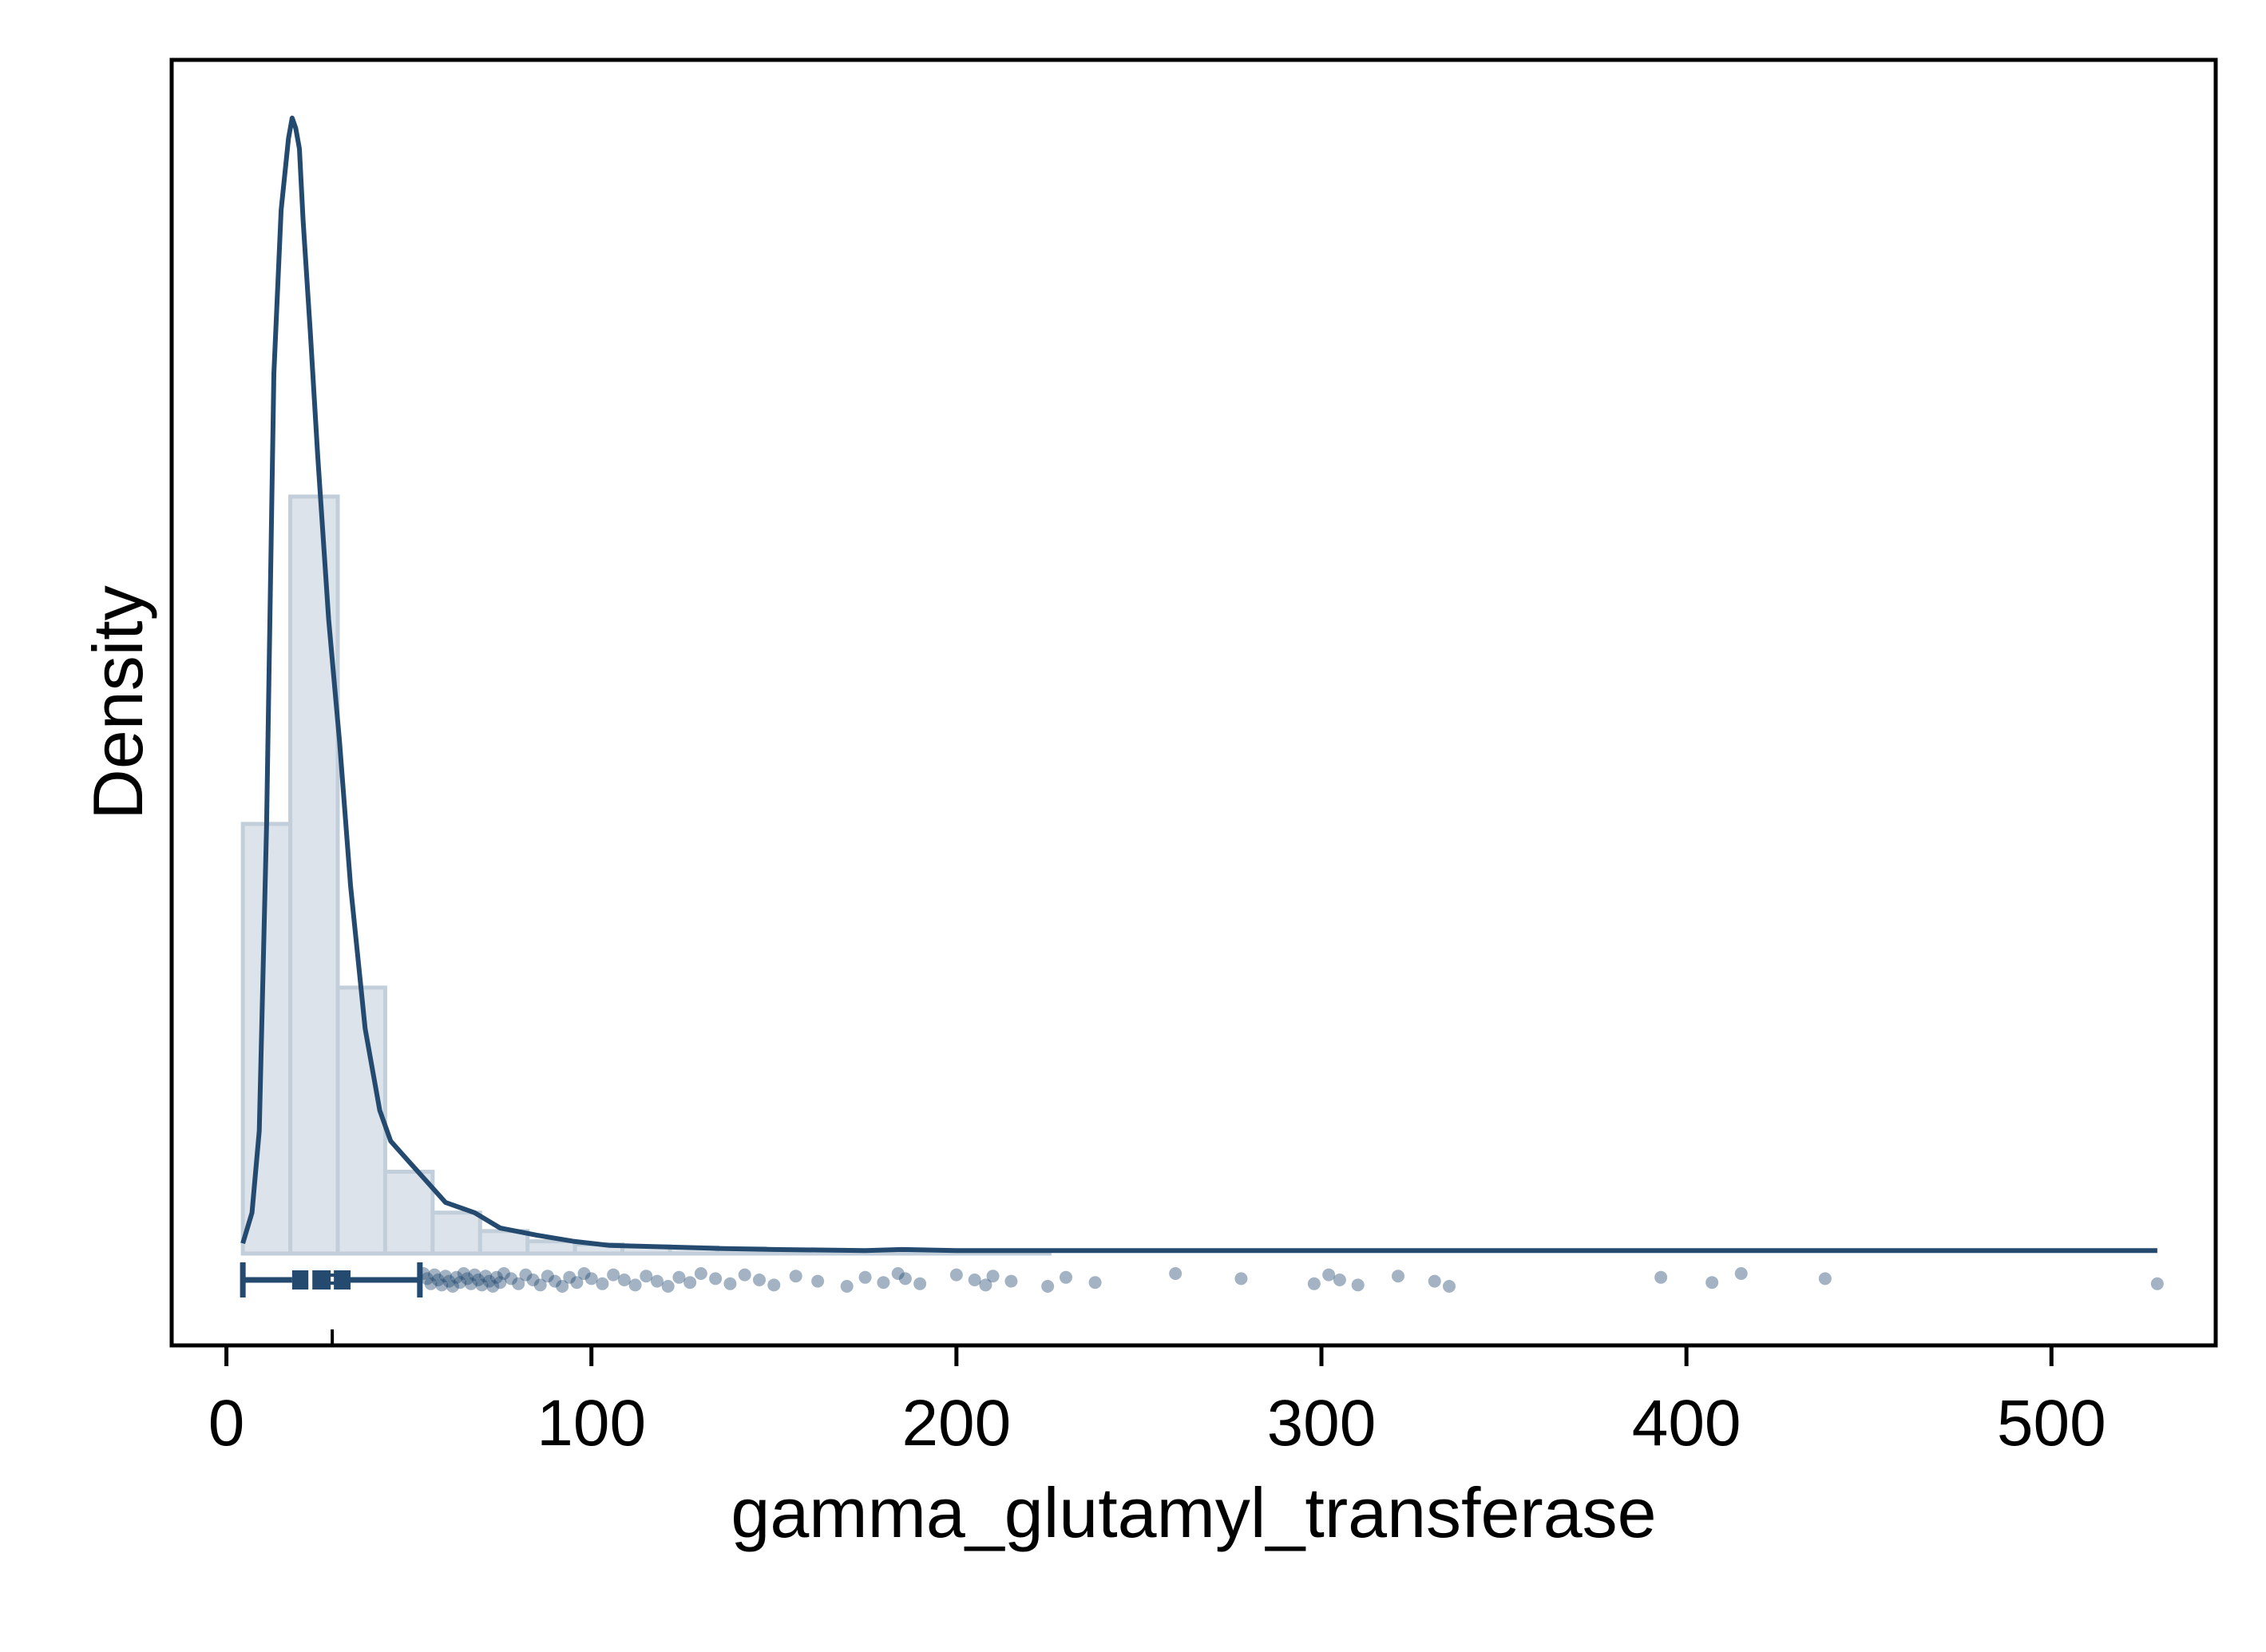 Image resolution: width=2266 pixels, height=1652 pixels. What do you see at coordinates (2051, 1423) in the screenshot?
I see `x-tick-label: 500` at bounding box center [2051, 1423].